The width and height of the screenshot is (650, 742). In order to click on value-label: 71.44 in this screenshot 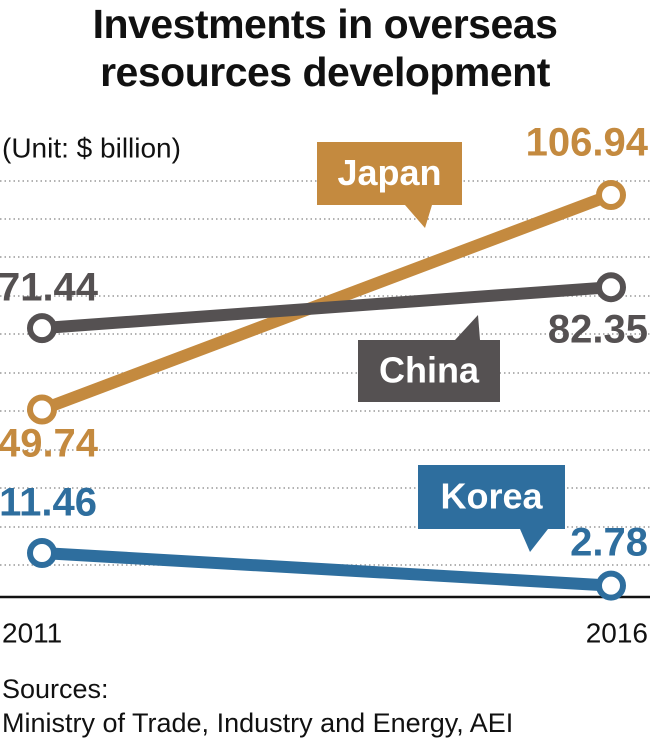, I will do `click(49, 288)`.